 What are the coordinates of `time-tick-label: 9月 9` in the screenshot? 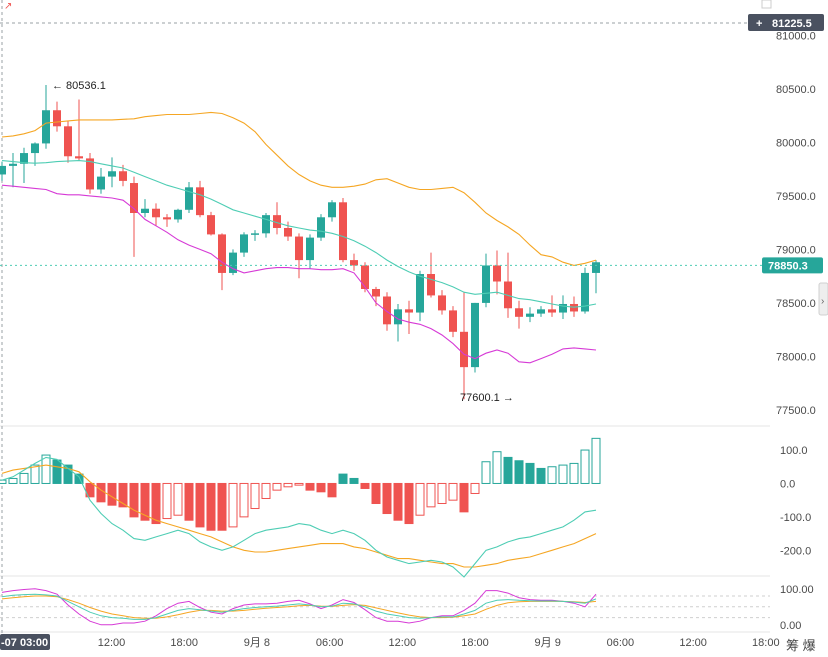 It's located at (548, 643).